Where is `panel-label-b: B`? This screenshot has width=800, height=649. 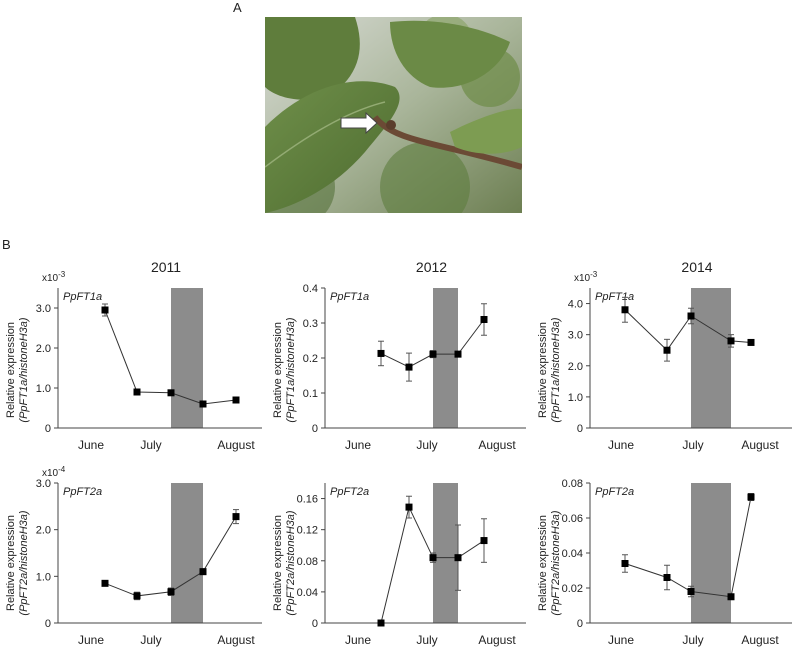 panel-label-b: B is located at coordinates (6, 244).